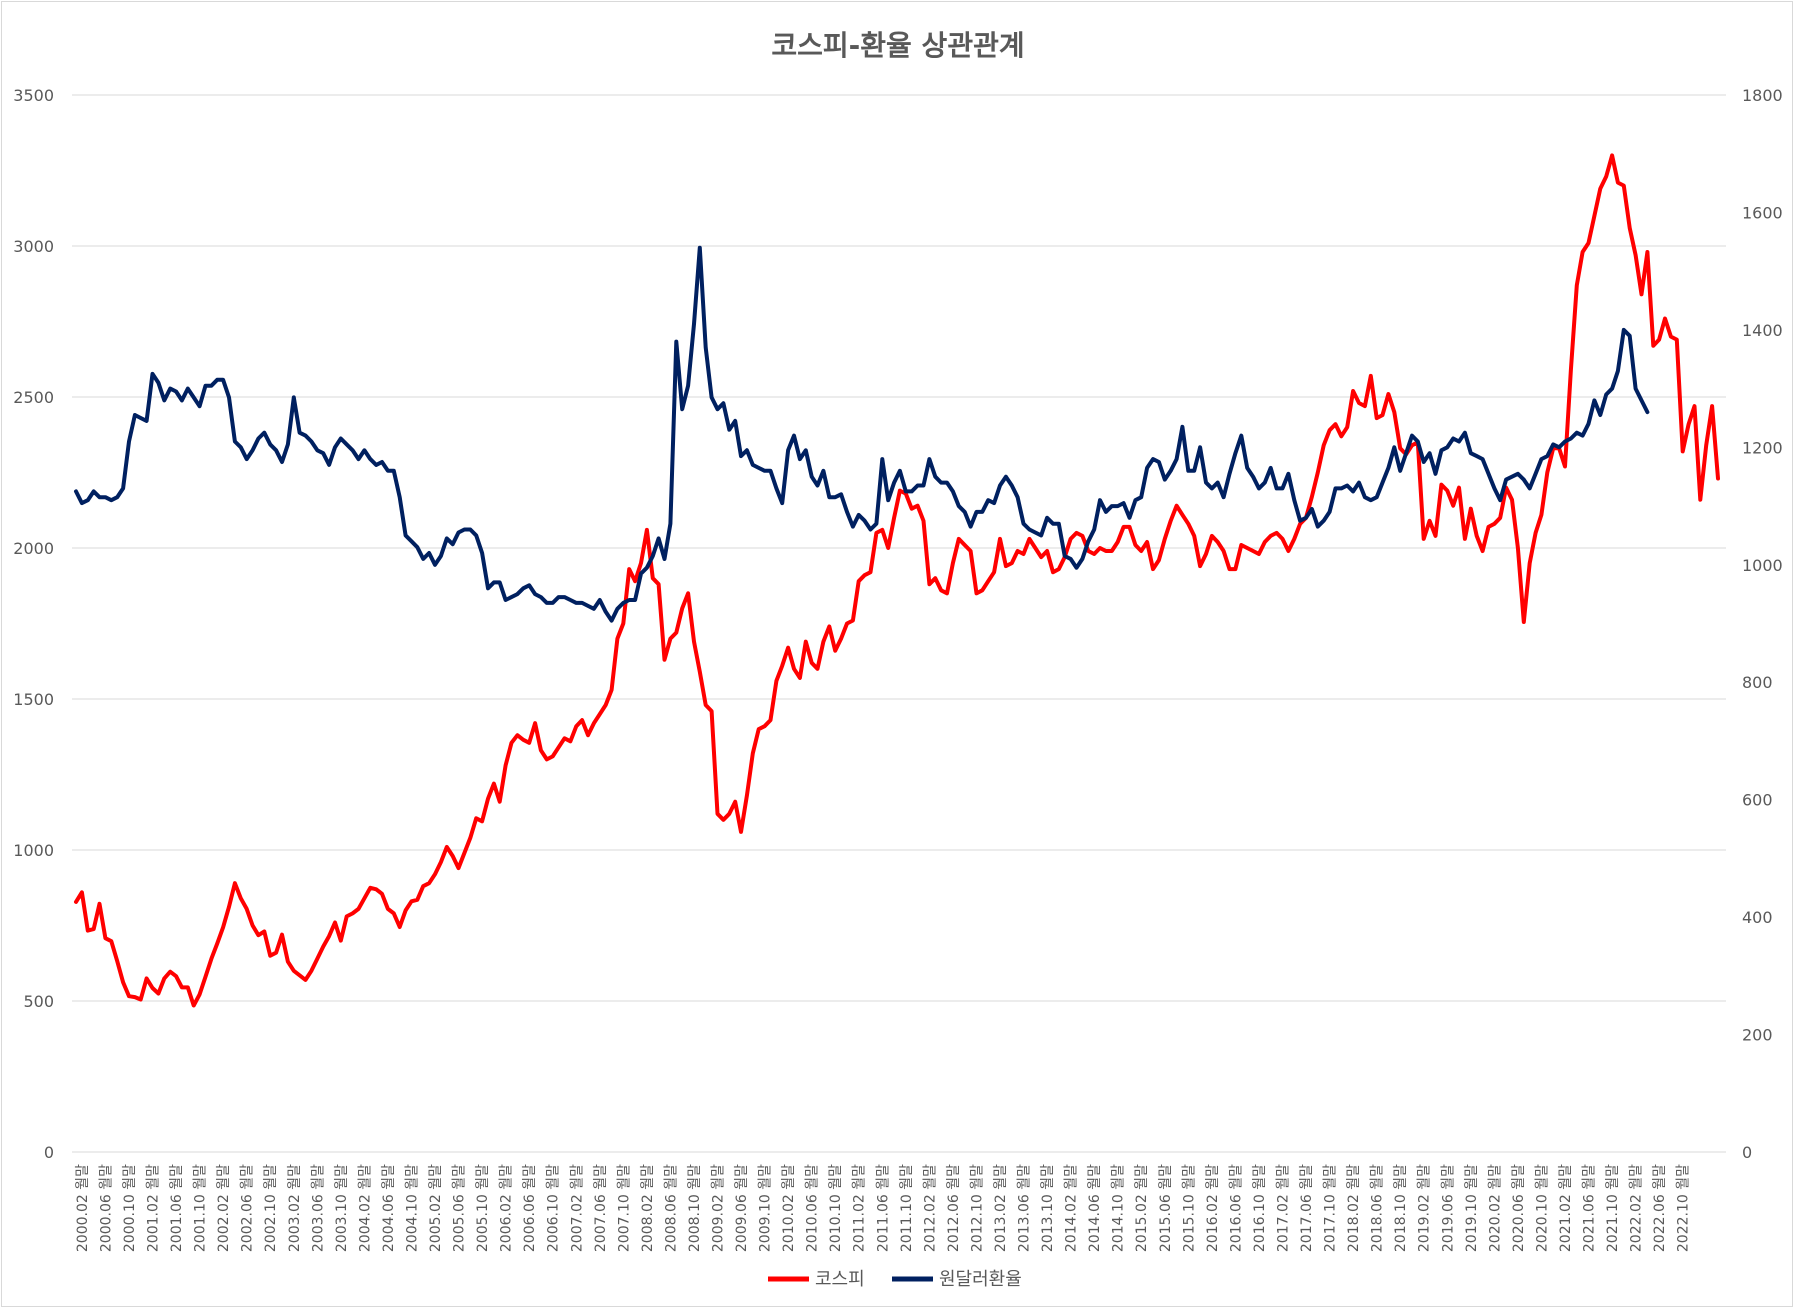 The image size is (1796, 1310). Describe the element at coordinates (789, 1208) in the screenshot. I see `x-tick-label: 2010.02 월말` at that location.